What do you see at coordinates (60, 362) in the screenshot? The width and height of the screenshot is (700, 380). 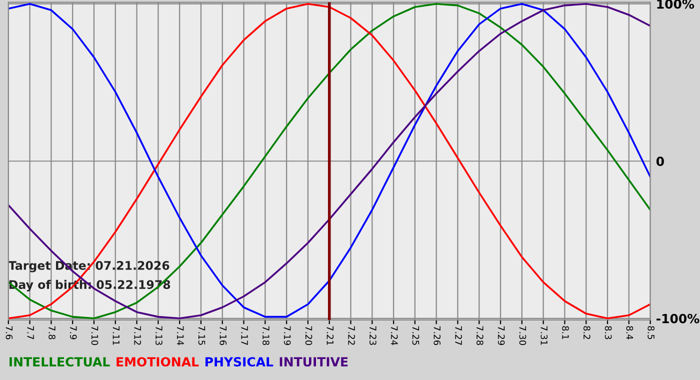 I see `text: INTELLECTUAL` at bounding box center [60, 362].